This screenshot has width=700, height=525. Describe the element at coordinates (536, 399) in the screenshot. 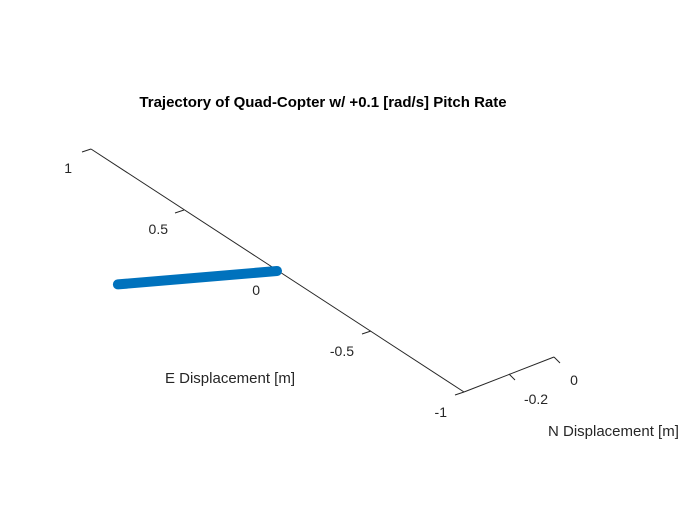

I see `n-tick-label: -0.2` at that location.